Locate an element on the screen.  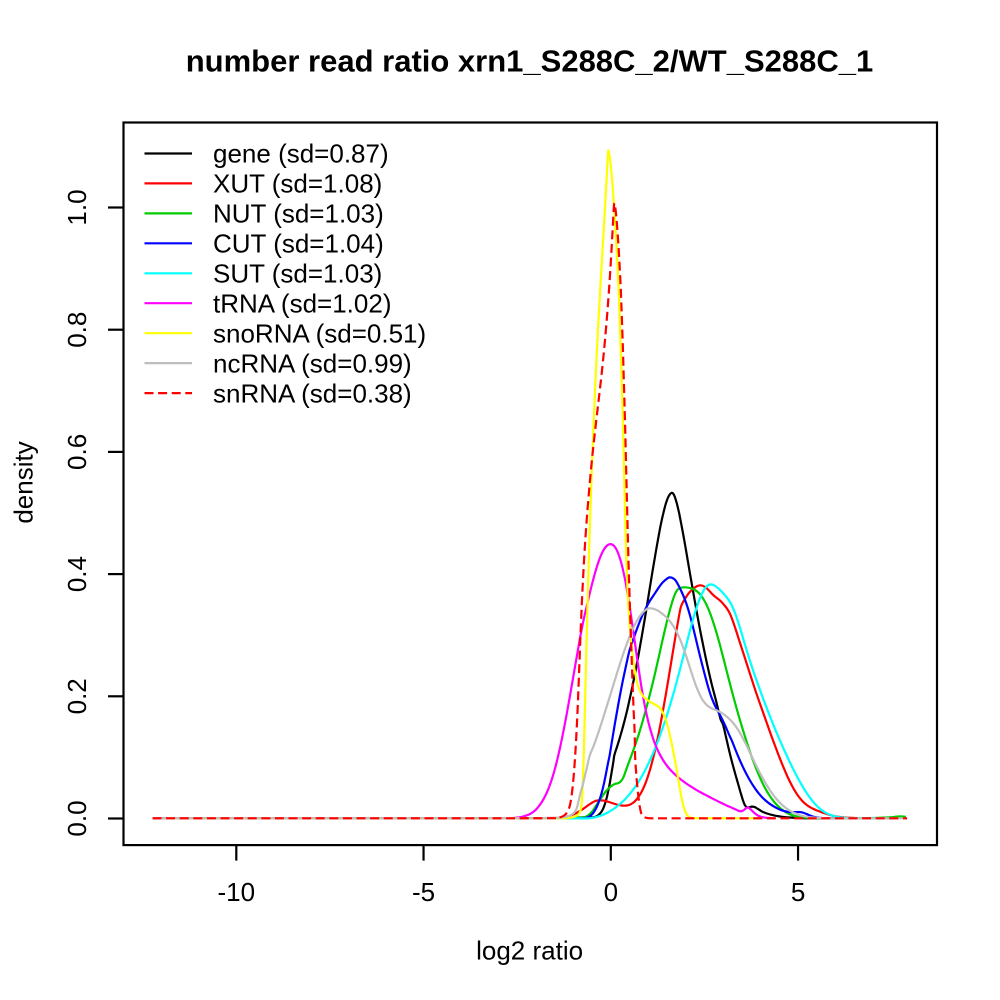
svg-text: 5 is located at coordinates (798, 892).